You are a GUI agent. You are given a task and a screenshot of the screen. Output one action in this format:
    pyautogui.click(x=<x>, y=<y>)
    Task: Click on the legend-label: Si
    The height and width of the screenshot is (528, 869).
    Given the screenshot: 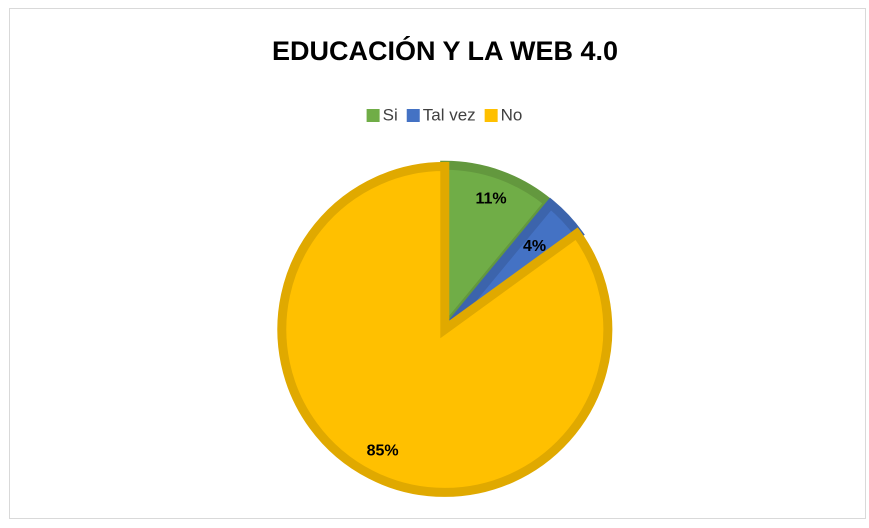 What is the action you would take?
    pyautogui.click(x=390, y=114)
    